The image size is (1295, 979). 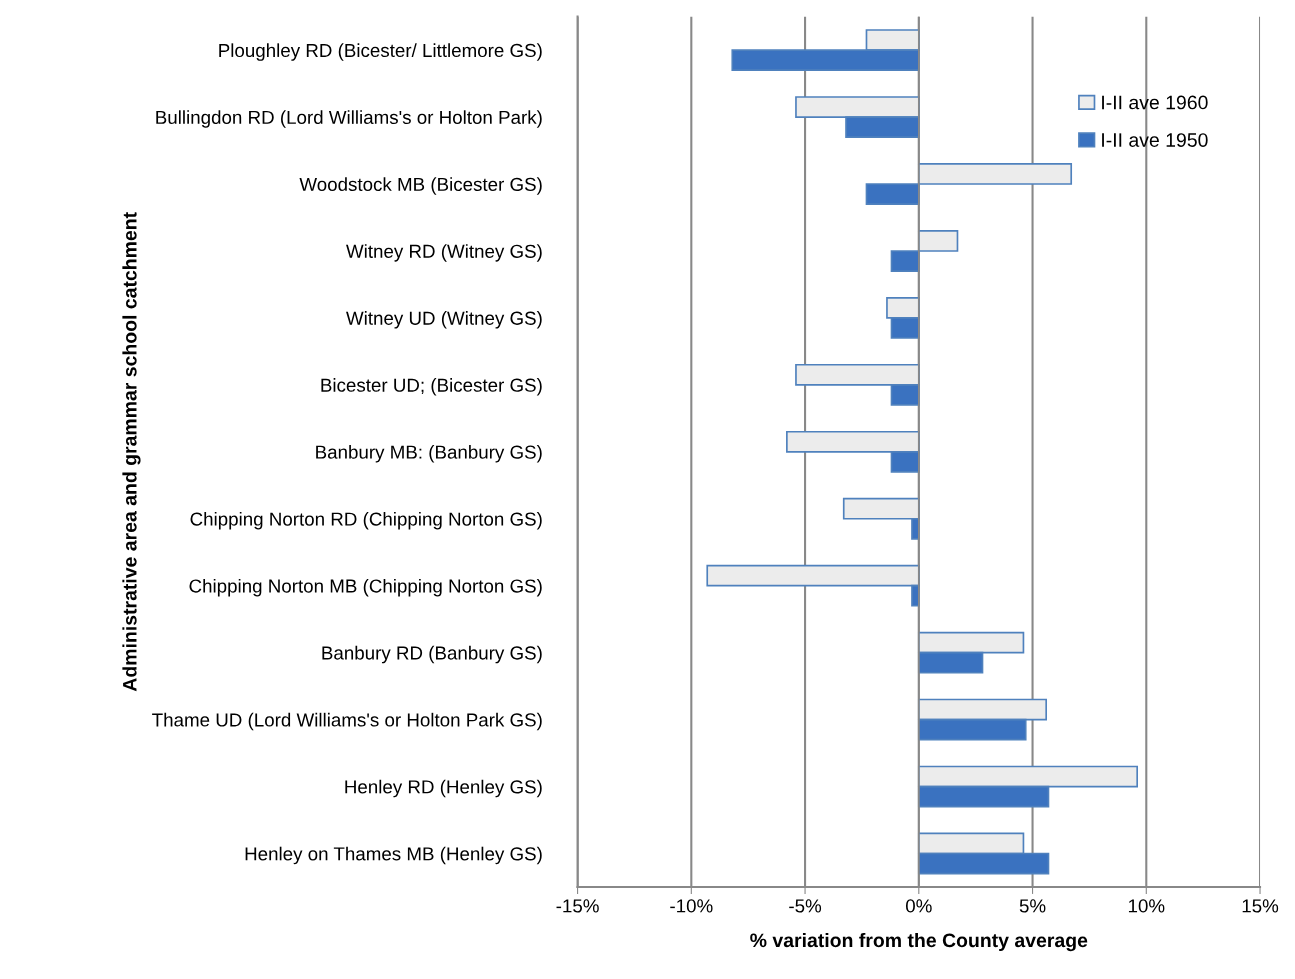 I want to click on y-tick-label: Bullingdon RD (Lord Williams's or Holton Park), so click(x=349, y=119).